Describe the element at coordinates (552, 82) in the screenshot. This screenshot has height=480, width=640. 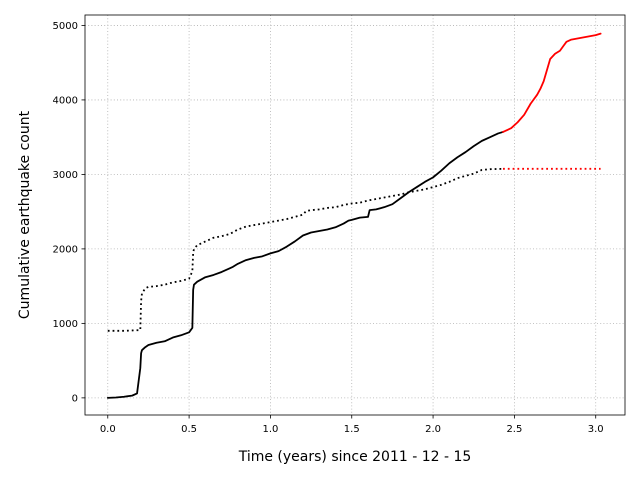
I see `series-line-2-solid-red` at that location.